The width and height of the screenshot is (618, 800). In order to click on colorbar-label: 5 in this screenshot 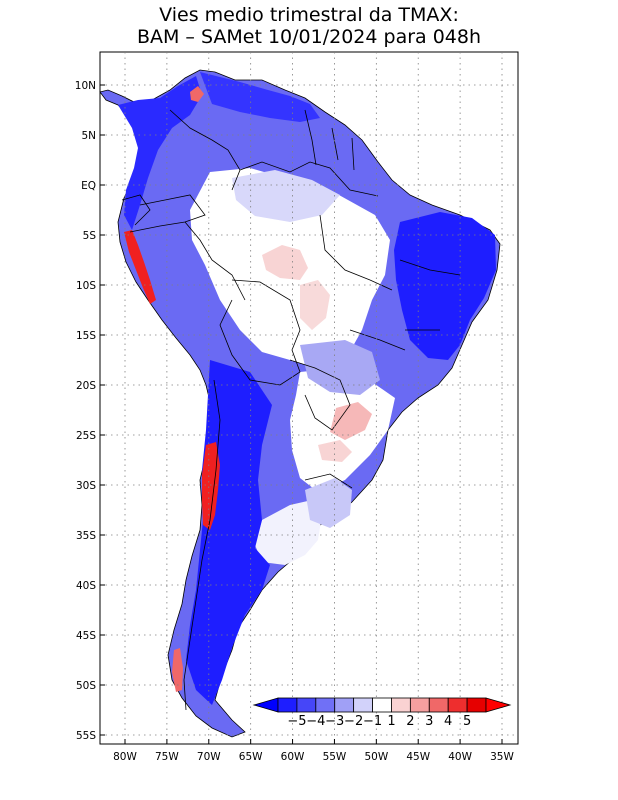, I will do `click(467, 721)`.